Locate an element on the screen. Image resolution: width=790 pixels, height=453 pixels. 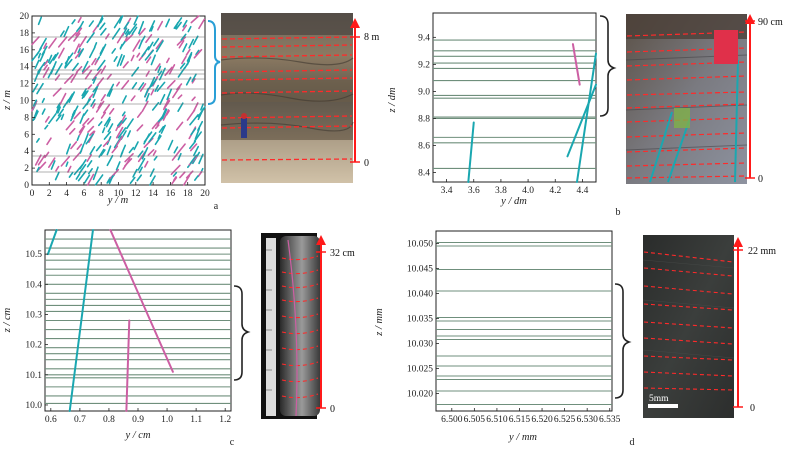
outcrop-photo-b is located at coordinates (686, 99).